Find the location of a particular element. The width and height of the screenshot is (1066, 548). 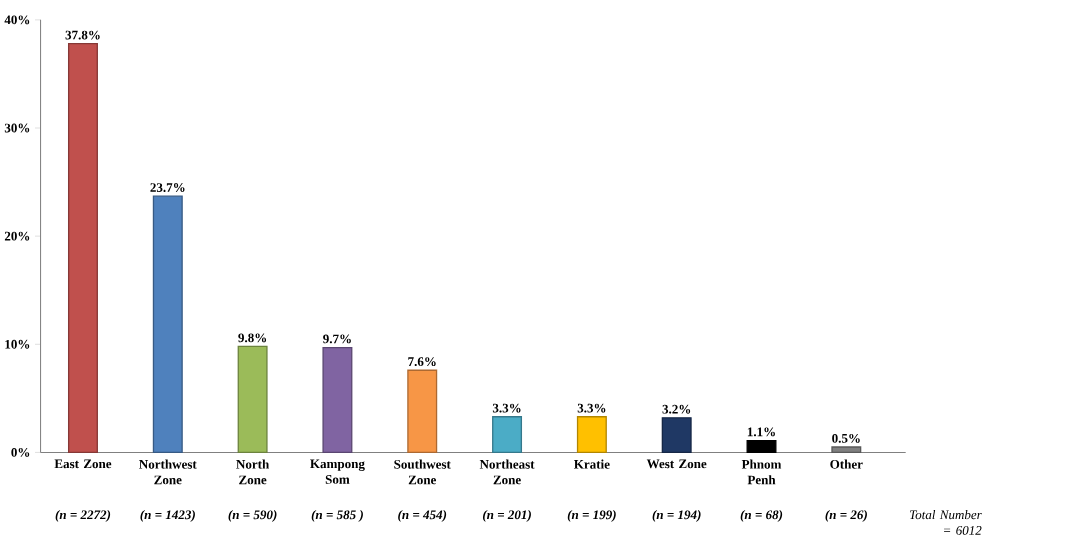

data-label: 37.8% is located at coordinates (82, 35).